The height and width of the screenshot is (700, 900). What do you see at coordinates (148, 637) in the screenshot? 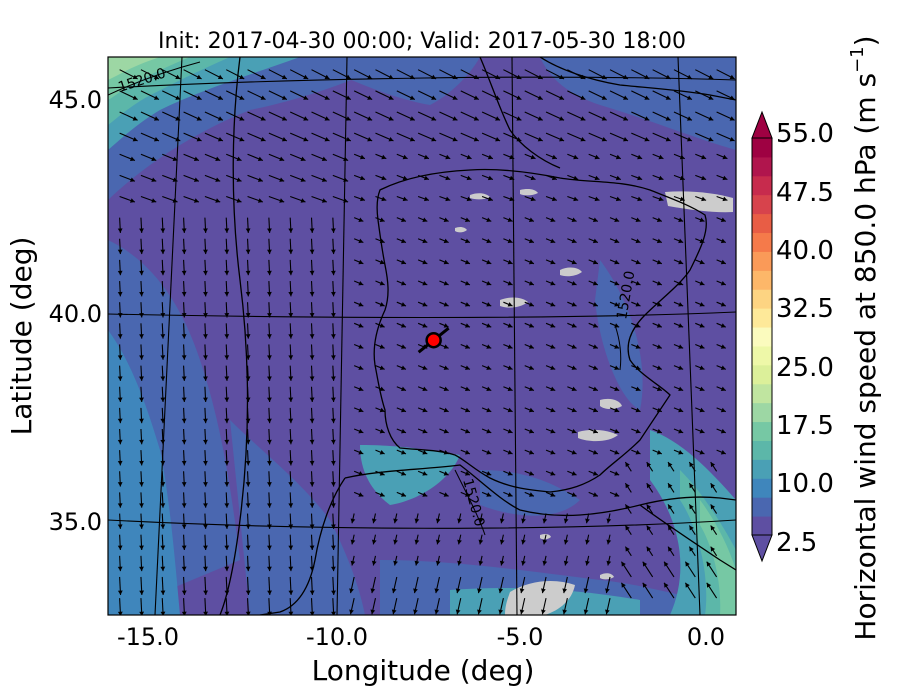
I see `x-tick-label: -15.0` at bounding box center [148, 637].